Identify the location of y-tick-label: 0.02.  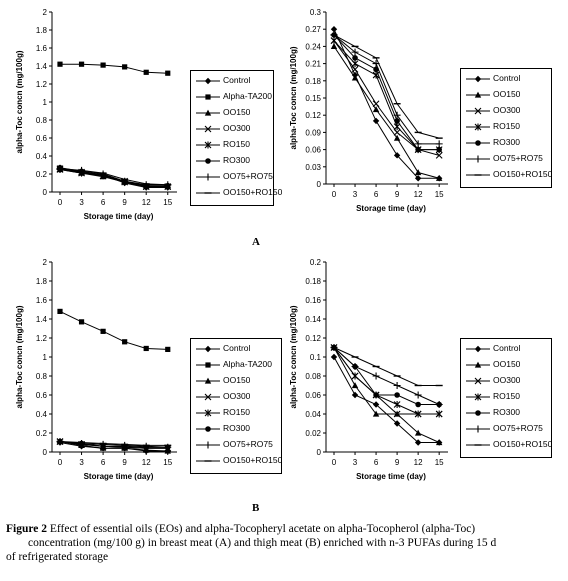
(313, 433).